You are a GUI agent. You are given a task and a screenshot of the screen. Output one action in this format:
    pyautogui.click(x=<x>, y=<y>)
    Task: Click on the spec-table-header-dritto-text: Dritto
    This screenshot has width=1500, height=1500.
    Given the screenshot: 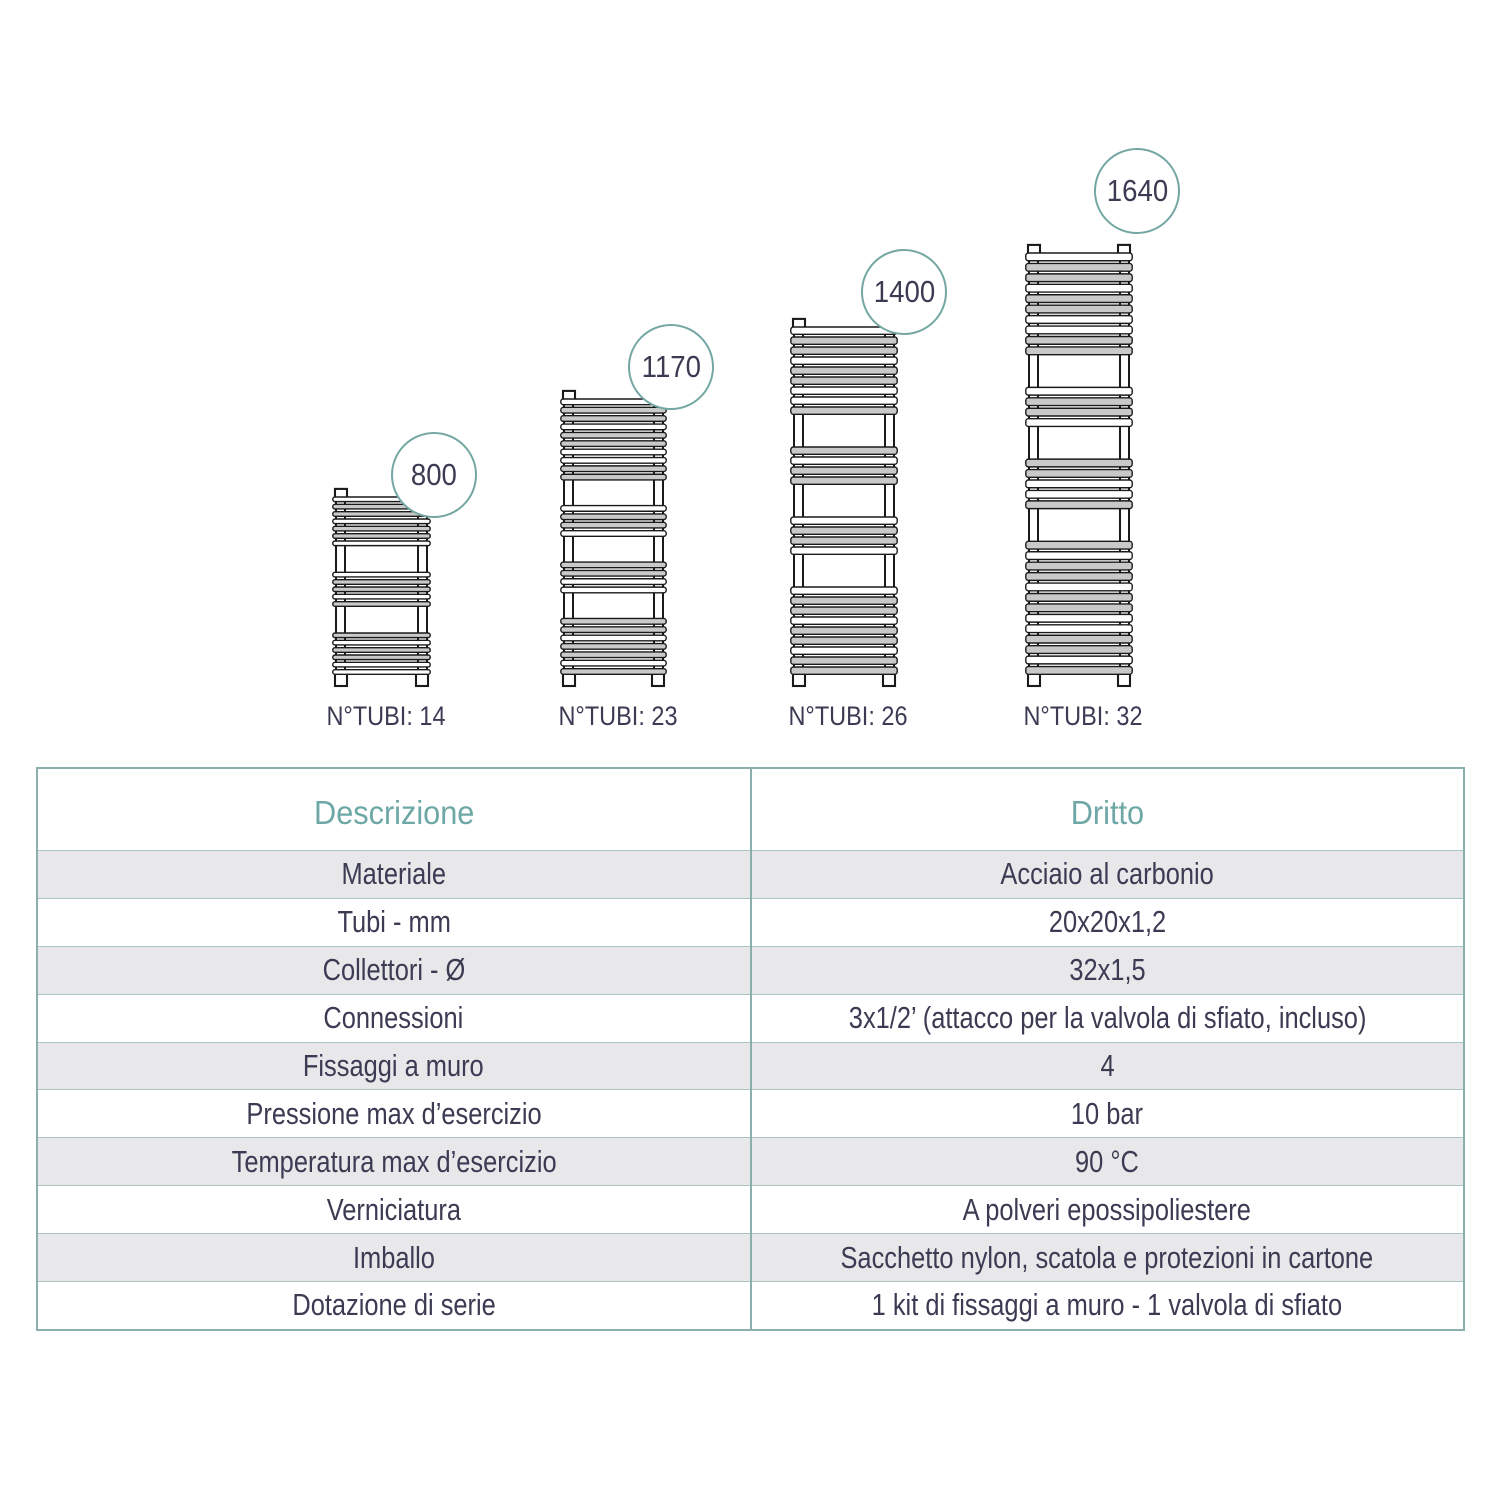 What is the action you would take?
    pyautogui.click(x=1107, y=812)
    